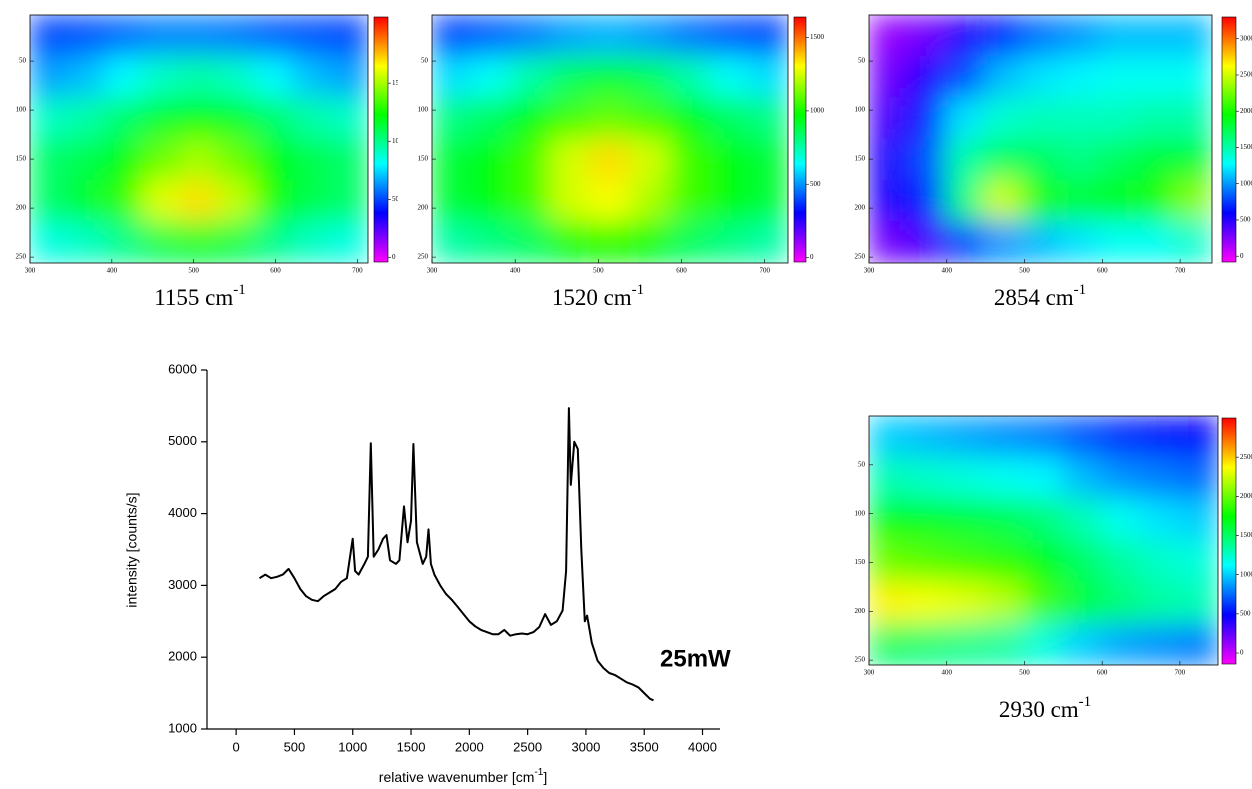 This screenshot has width=1252, height=789. What do you see at coordinates (469, 746) in the screenshot?
I see `x-tick-label: 2000` at bounding box center [469, 746].